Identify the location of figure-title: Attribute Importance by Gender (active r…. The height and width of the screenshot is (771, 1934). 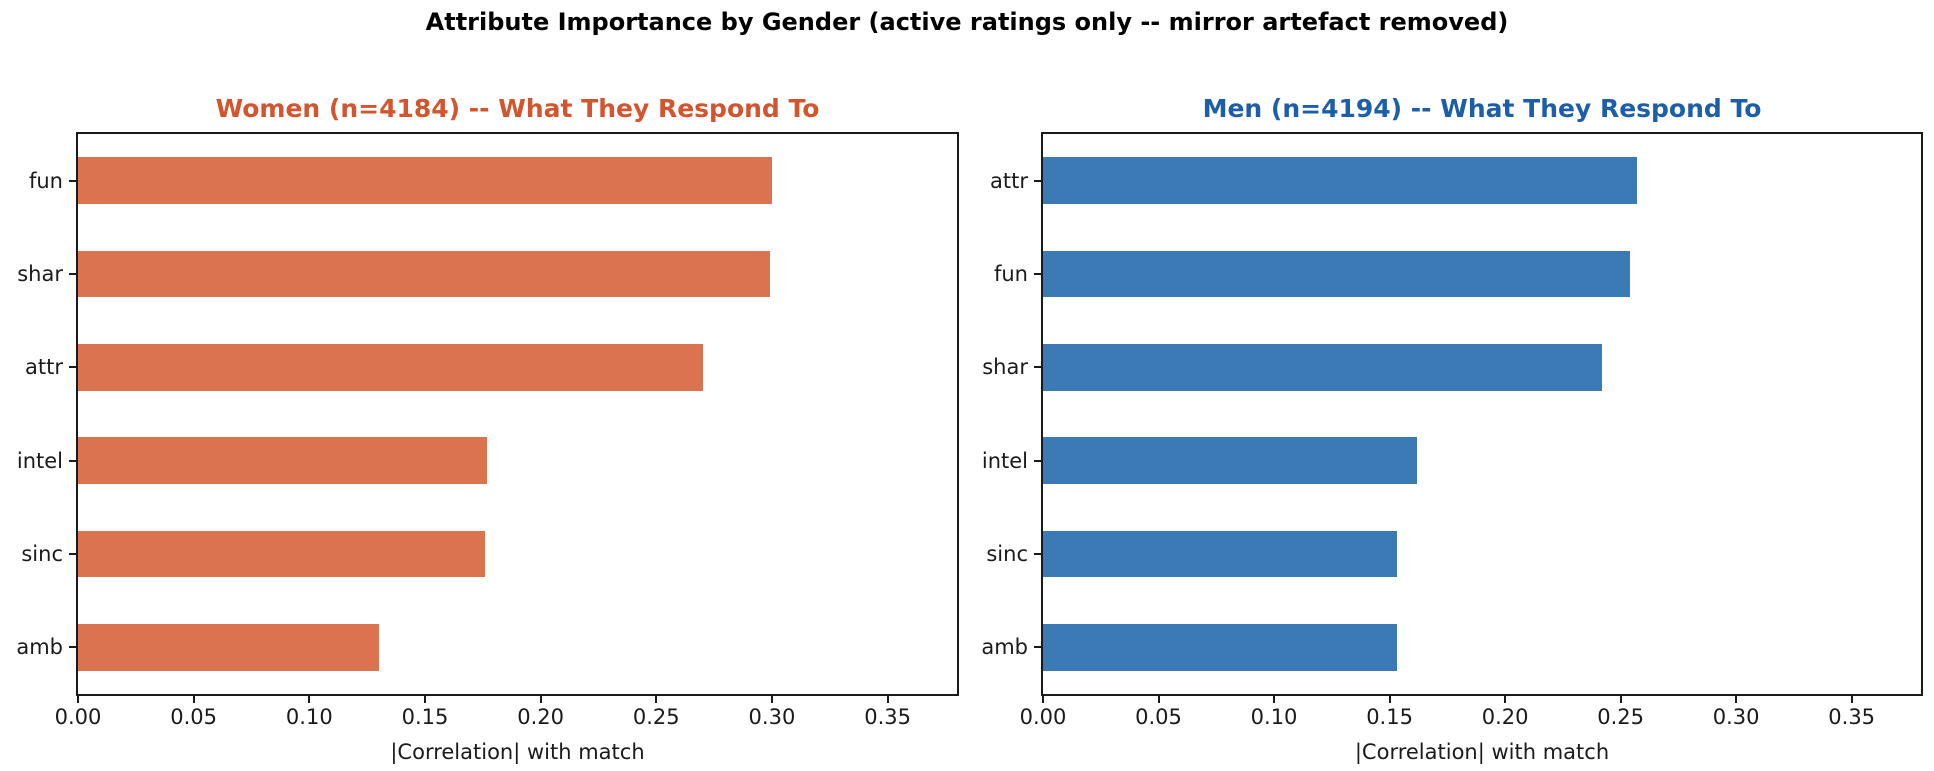
(967, 22).